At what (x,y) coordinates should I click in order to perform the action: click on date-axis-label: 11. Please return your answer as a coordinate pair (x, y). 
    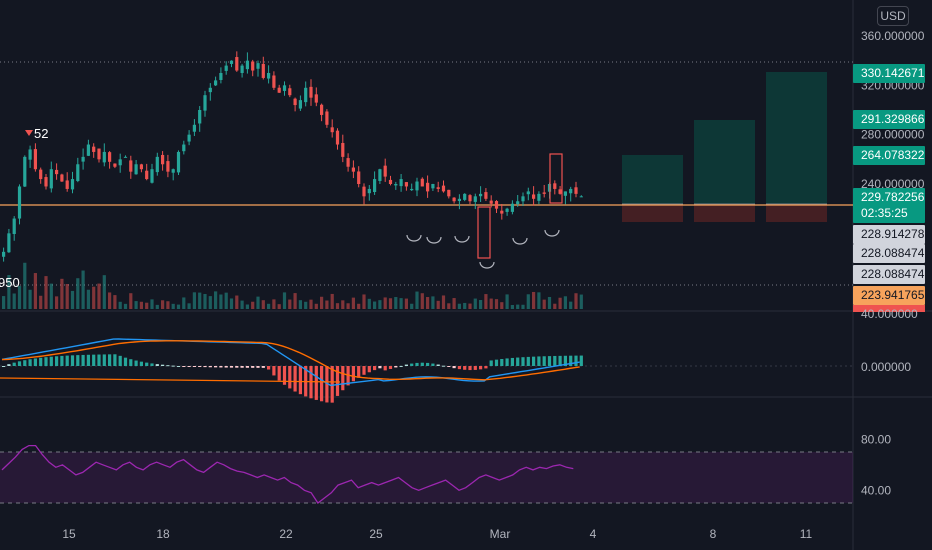
    Looking at the image, I should click on (806, 534).